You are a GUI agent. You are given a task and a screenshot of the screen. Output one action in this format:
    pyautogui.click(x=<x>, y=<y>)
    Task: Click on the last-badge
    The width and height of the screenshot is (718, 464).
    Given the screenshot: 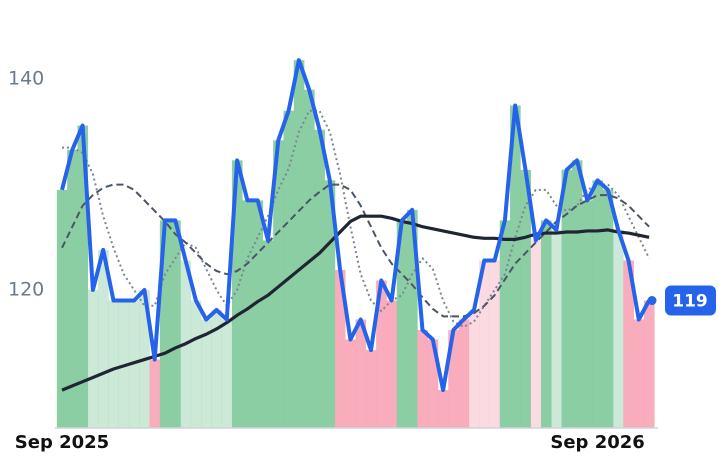 What is the action you would take?
    pyautogui.click(x=690, y=300)
    